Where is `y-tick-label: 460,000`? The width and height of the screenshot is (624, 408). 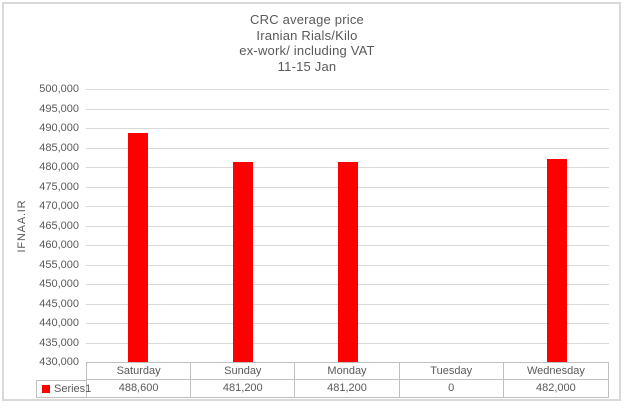 y-tick-label: 460,000 is located at coordinates (59, 245).